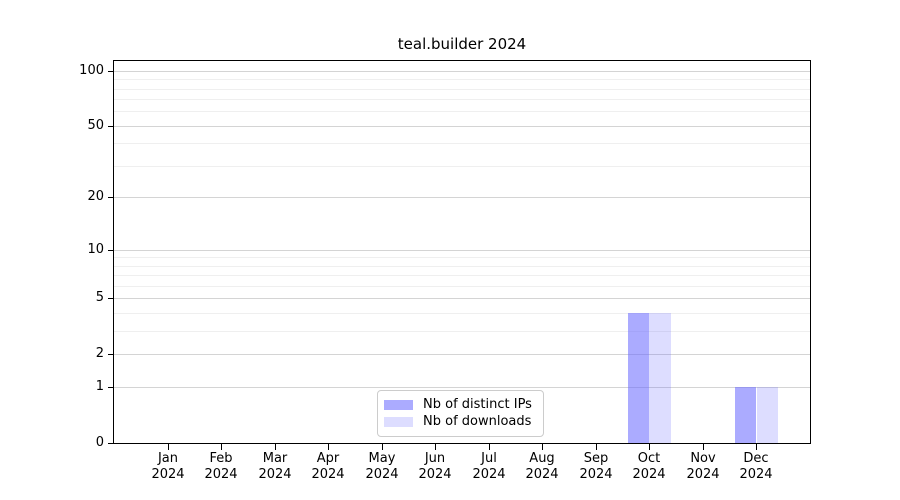 The height and width of the screenshot is (500, 900). What do you see at coordinates (95, 249) in the screenshot?
I see `y-axis-tick-label: 10` at bounding box center [95, 249].